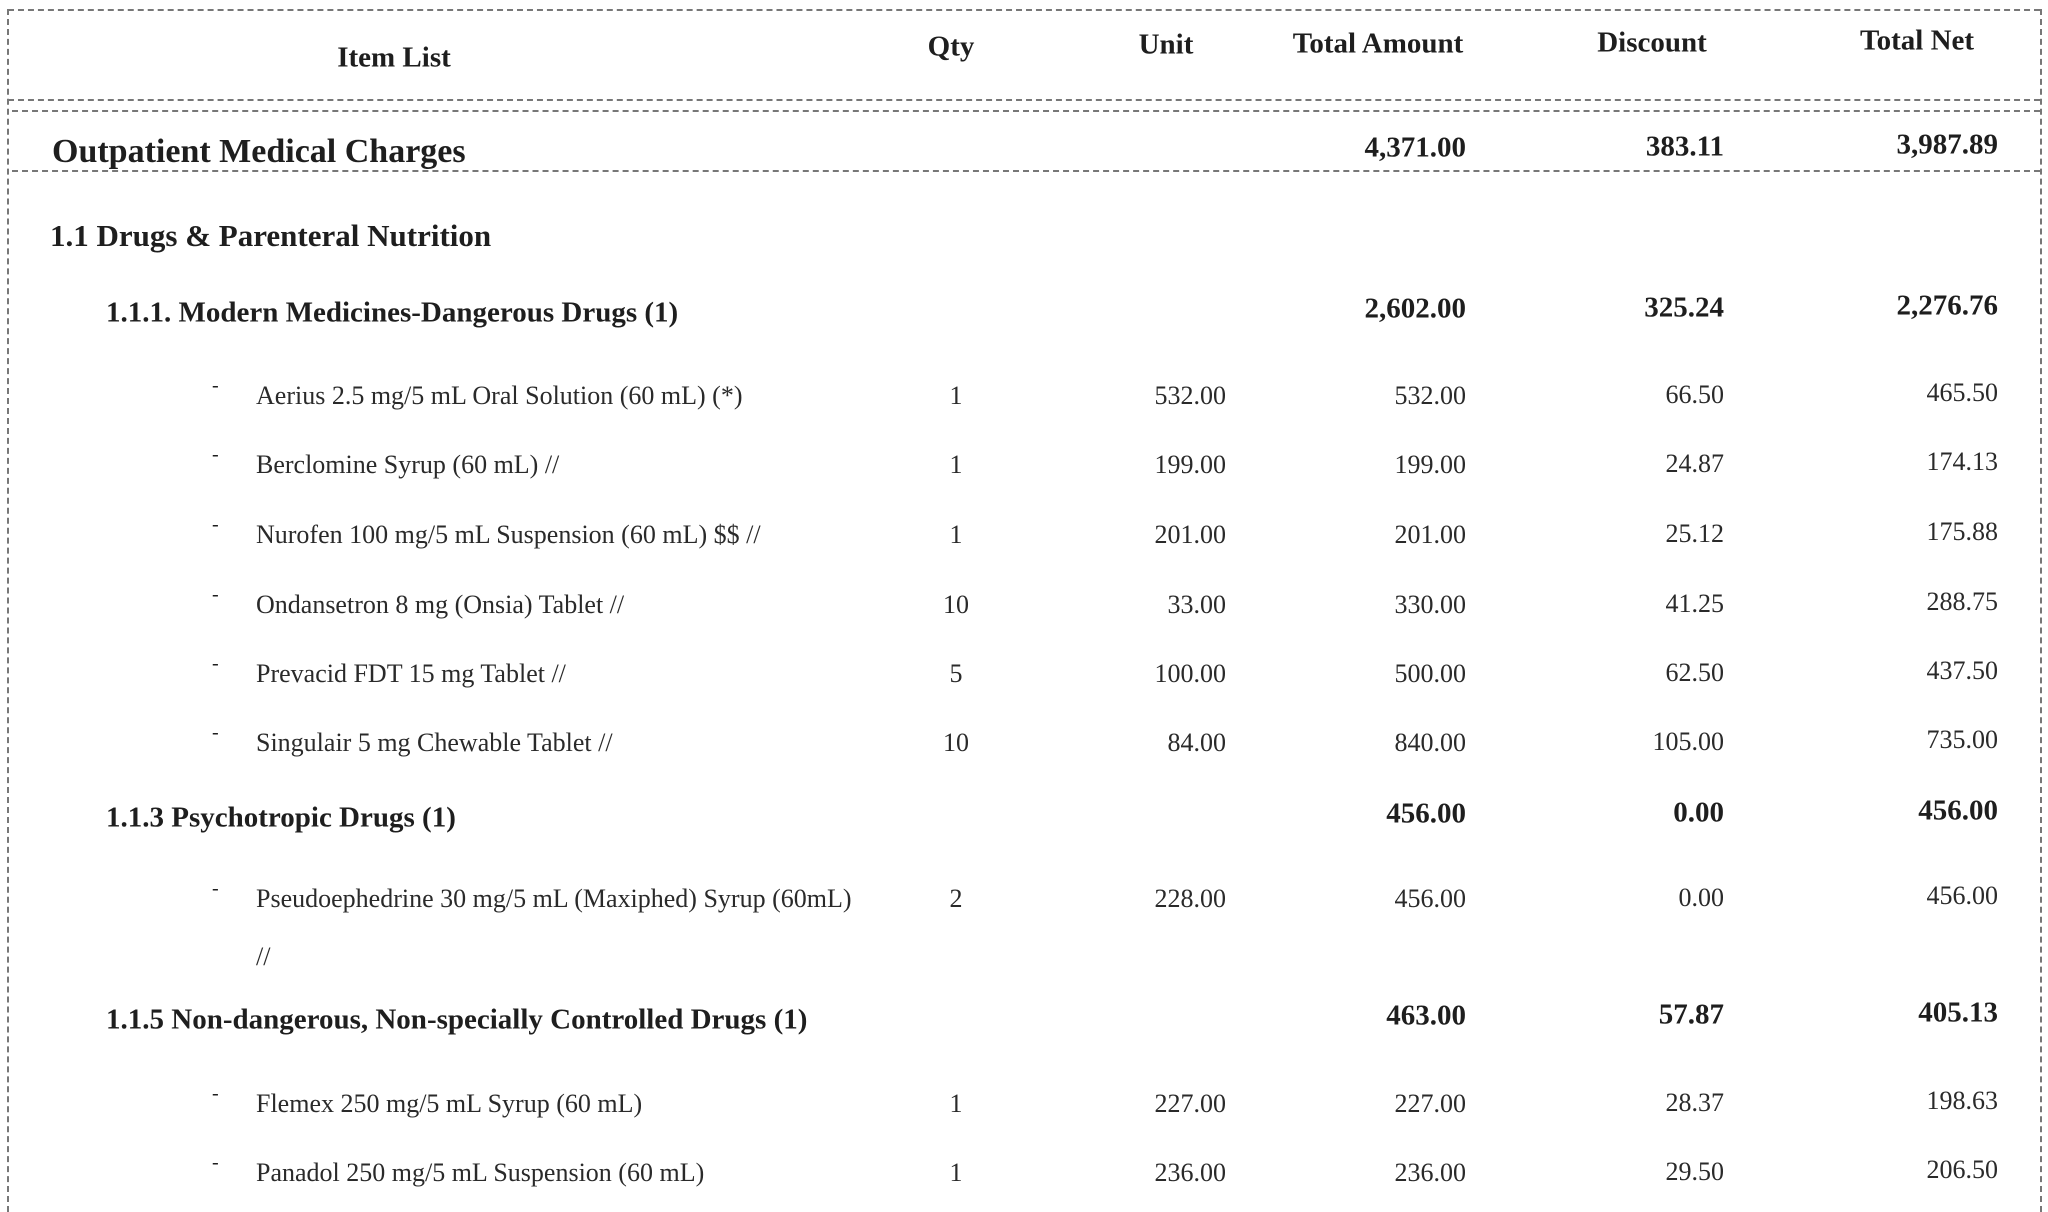 The width and height of the screenshot is (2048, 1212). Describe the element at coordinates (2041, 610) in the screenshot. I see `right-border` at that location.